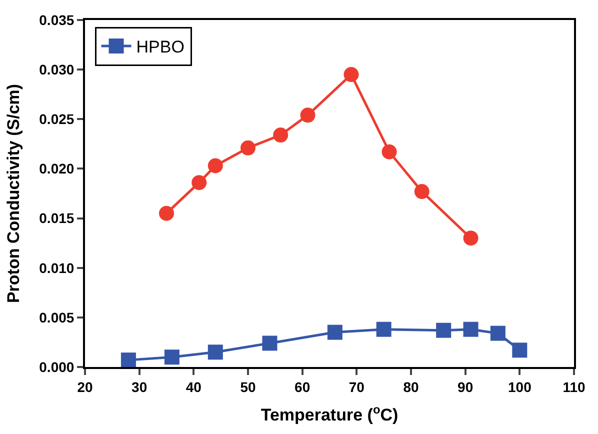  I want to click on x-tick-label: 80, so click(411, 386).